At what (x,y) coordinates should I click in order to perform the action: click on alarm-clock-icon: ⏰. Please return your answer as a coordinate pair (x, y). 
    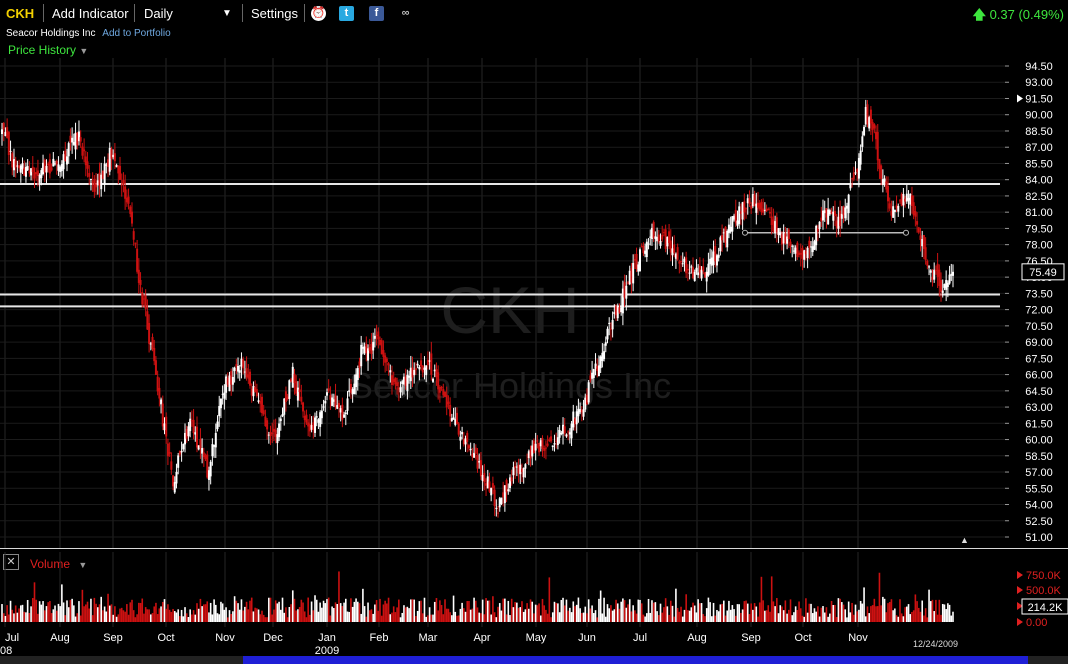
    Looking at the image, I should click on (318, 13).